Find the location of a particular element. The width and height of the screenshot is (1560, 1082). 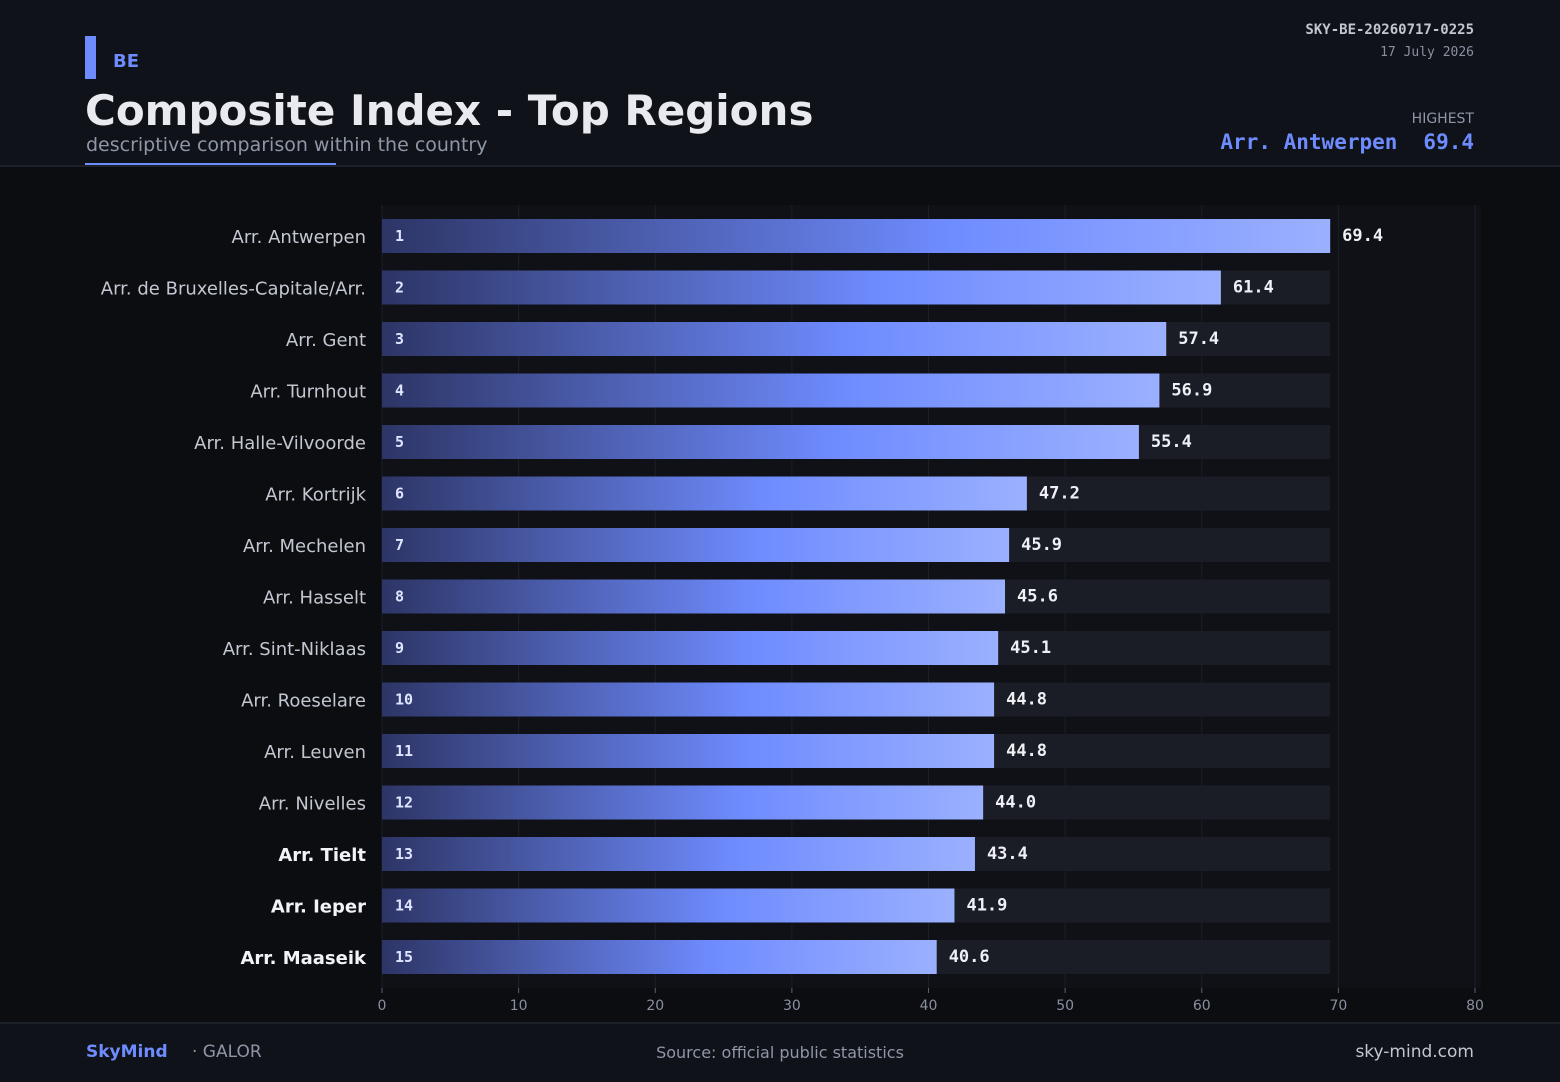

source-note: Source: official public statistics is located at coordinates (780, 1052).